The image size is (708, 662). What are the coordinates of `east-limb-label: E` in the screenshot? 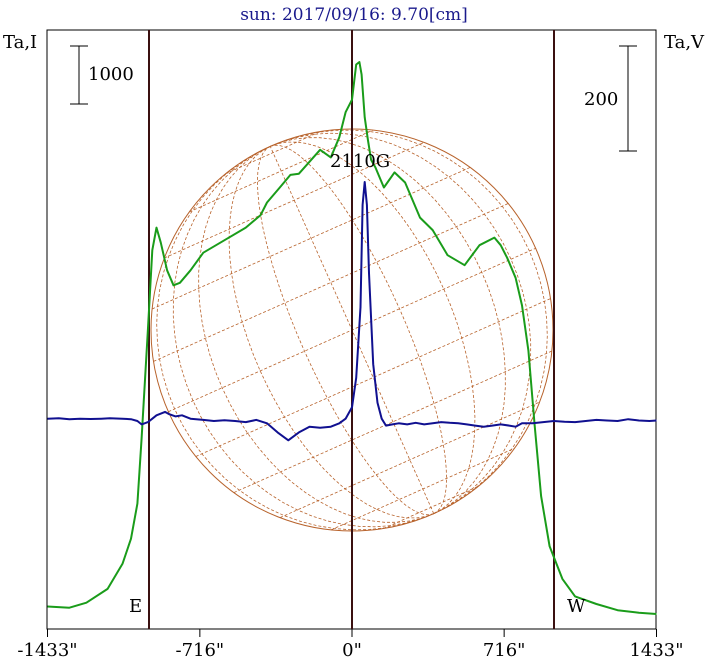 It's located at (135, 606).